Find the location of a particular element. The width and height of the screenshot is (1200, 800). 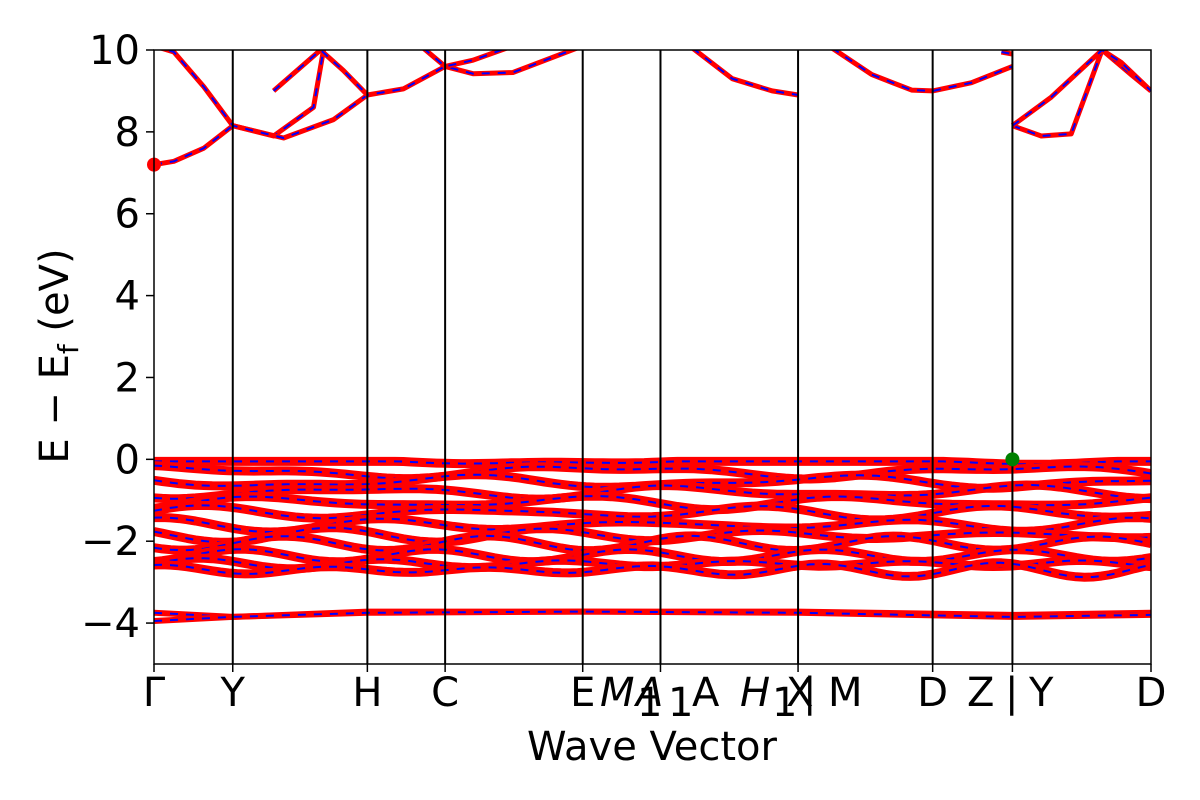

y-axis-label: E − Ef (eV) is located at coordinates (58, 355).